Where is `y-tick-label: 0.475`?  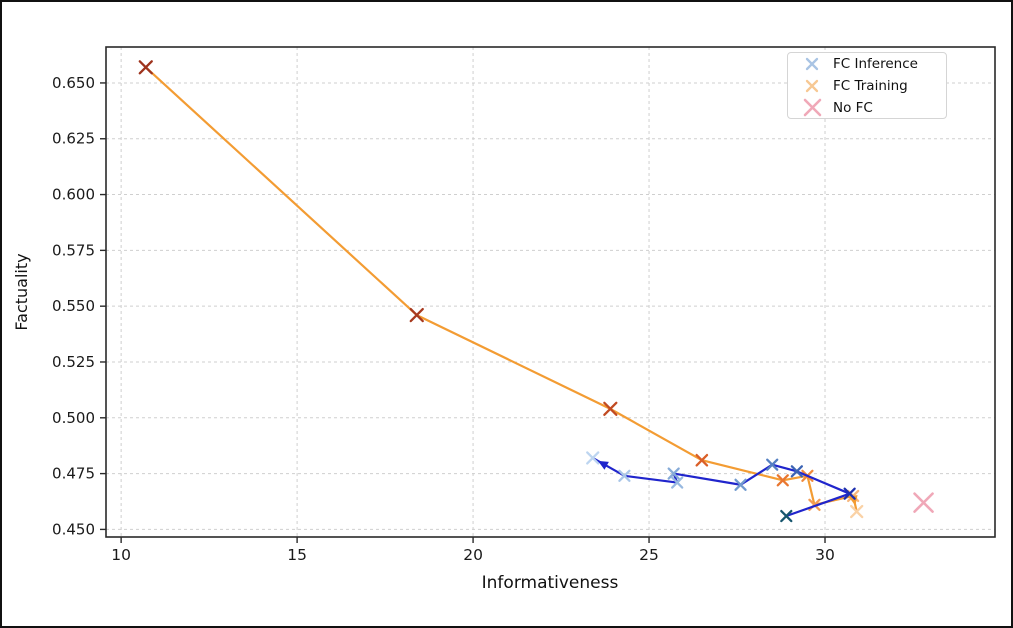
y-tick-label: 0.475 is located at coordinates (73, 474).